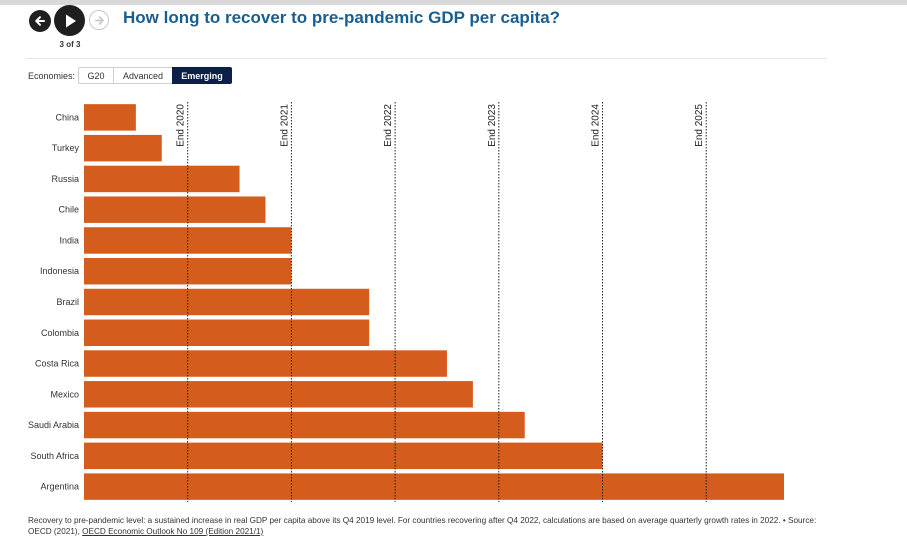 The image size is (907, 553). Describe the element at coordinates (70, 44) in the screenshot. I see `step-indicator: 3 of 3` at that location.